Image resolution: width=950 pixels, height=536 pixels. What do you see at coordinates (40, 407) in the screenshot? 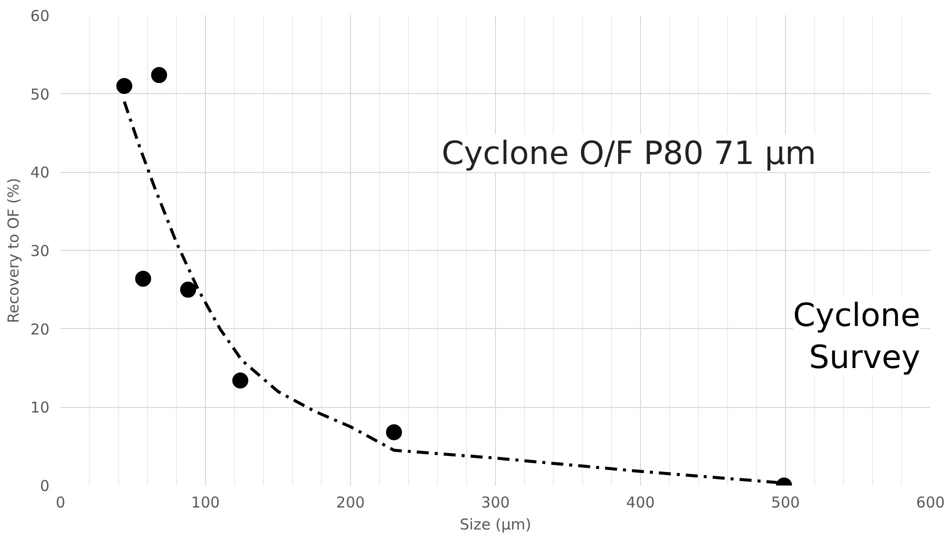
I see `y-tick-label: 10` at bounding box center [40, 407].